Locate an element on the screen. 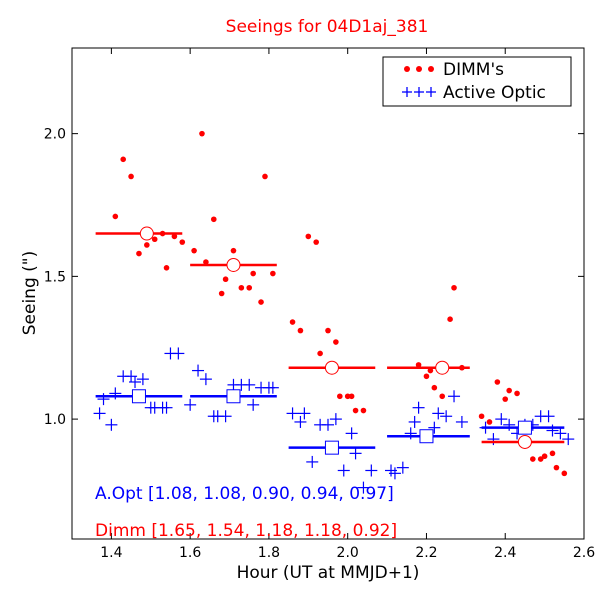 The image size is (600, 600). annotation-dimm: Dimm [1.65, 1.54, 1.18, 1.18, 0.92] is located at coordinates (246, 531).